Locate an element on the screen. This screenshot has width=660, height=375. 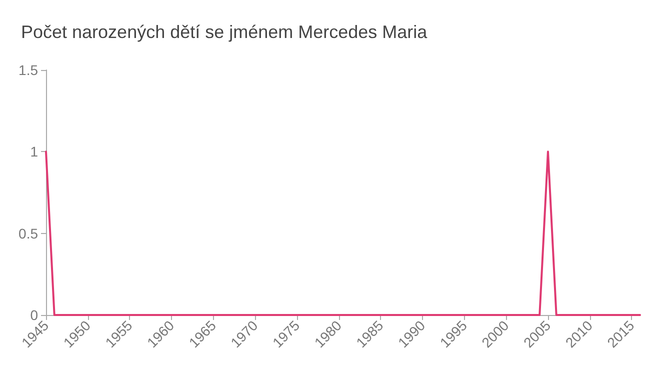
y-tick-label: 1.5 is located at coordinates (28, 70).